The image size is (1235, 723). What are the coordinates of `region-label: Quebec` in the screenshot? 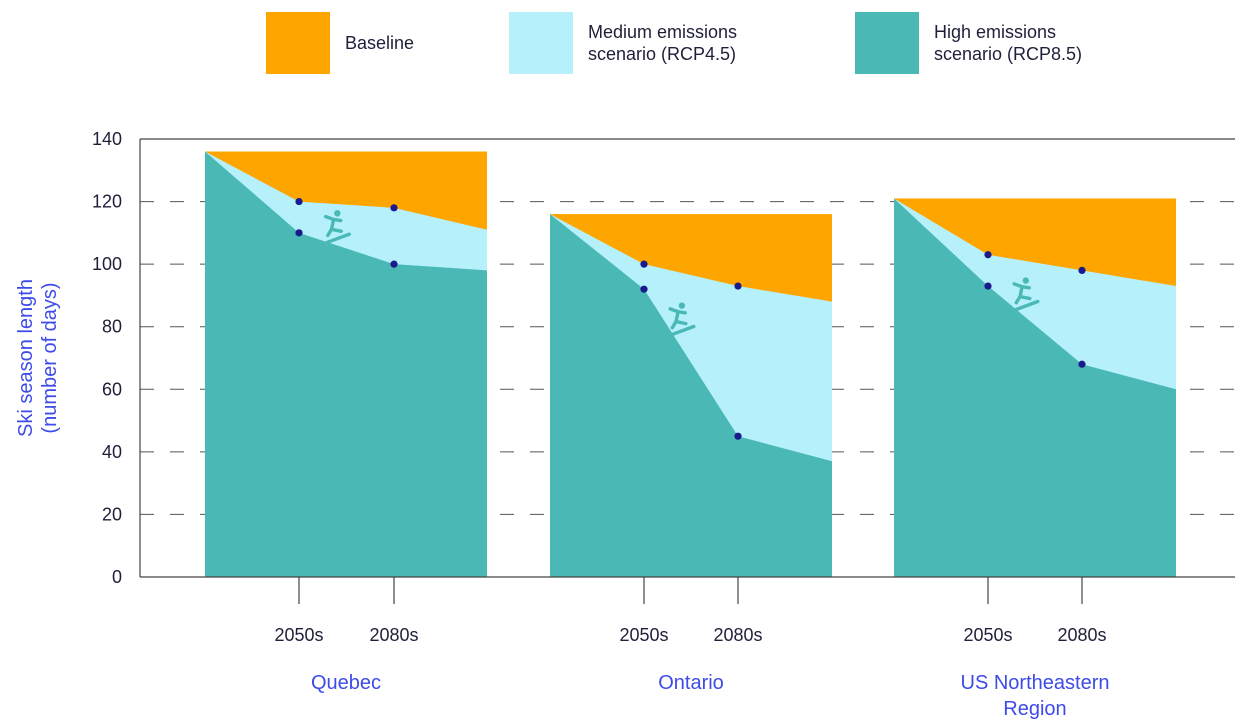 It's located at (346, 683).